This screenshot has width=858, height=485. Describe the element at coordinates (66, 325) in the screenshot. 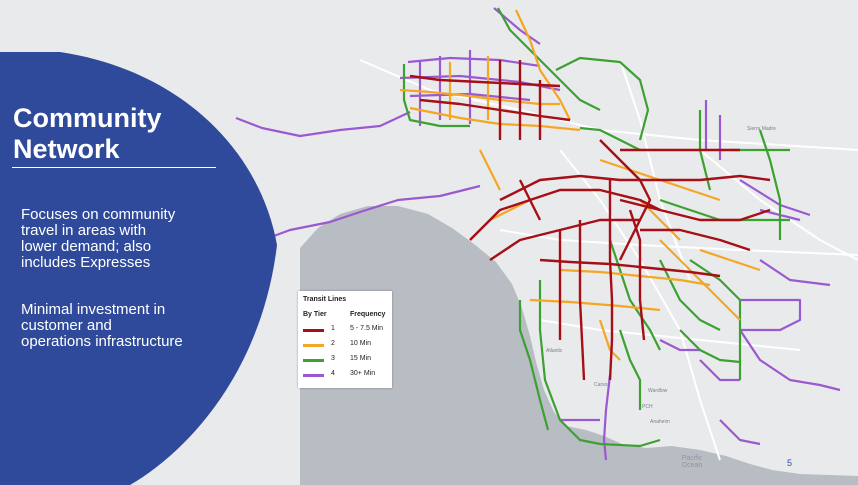

I see `bullet2-line2: customer and` at that location.